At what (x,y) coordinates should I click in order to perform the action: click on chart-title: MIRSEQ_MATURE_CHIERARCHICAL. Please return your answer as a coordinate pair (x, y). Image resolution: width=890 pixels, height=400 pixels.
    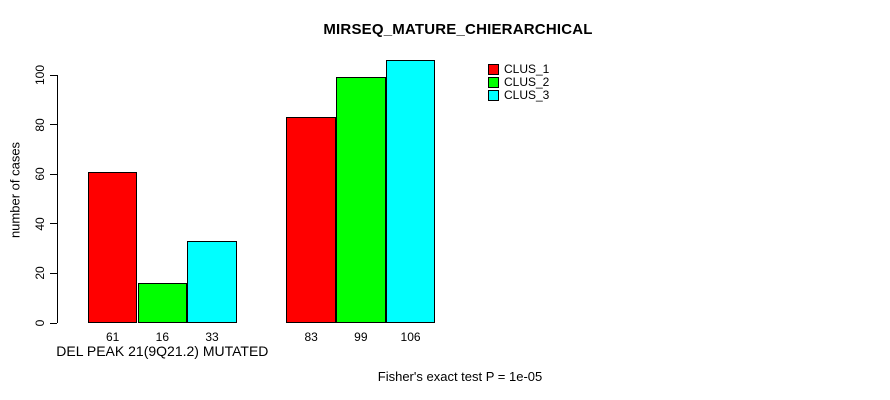
    Looking at the image, I should click on (458, 29).